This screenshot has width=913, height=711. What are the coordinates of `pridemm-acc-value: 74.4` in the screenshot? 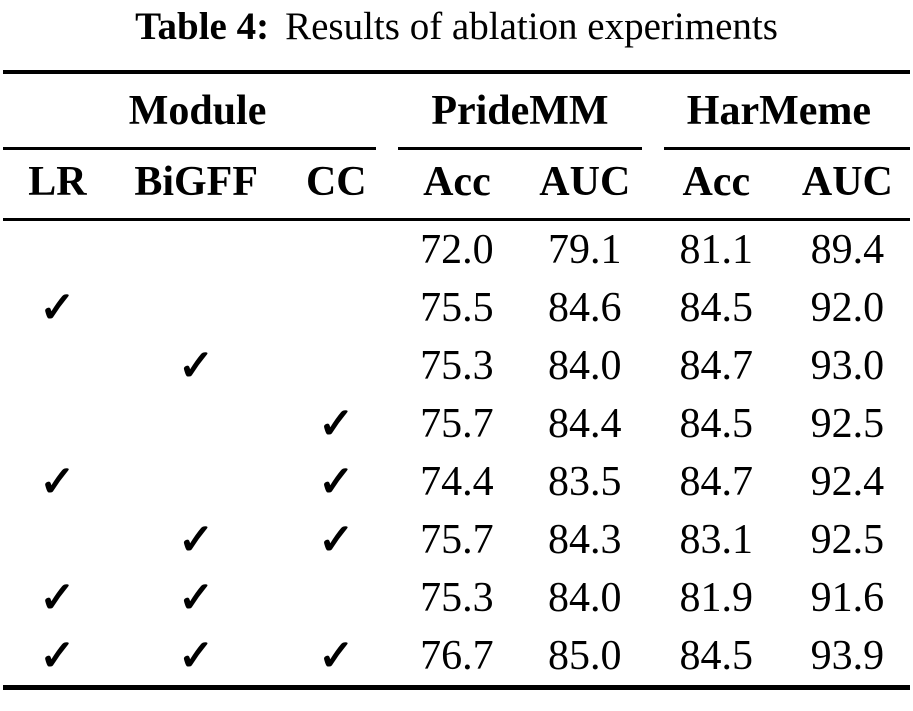 It's located at (457, 482).